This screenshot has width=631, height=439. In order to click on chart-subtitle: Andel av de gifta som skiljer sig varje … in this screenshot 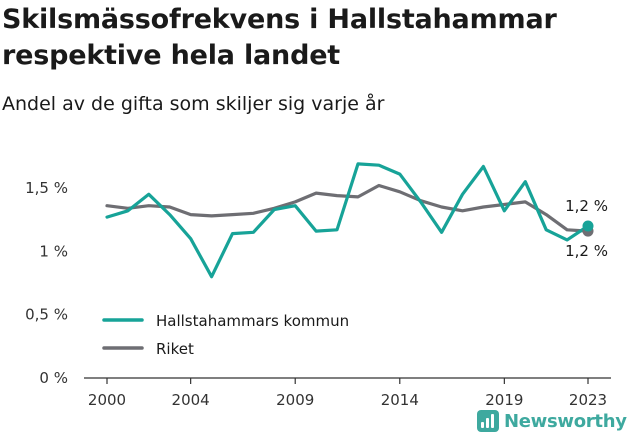, I will do `click(193, 104)`.